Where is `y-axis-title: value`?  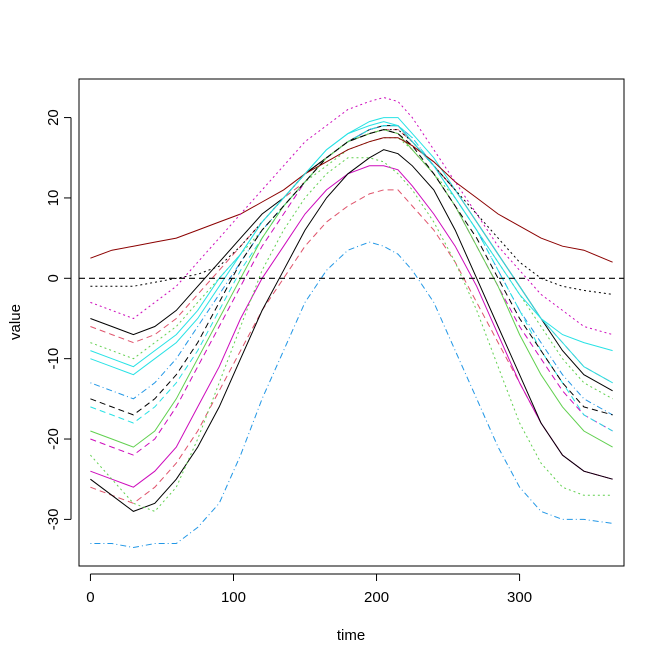
y-axis-title: value is located at coordinates (15, 322).